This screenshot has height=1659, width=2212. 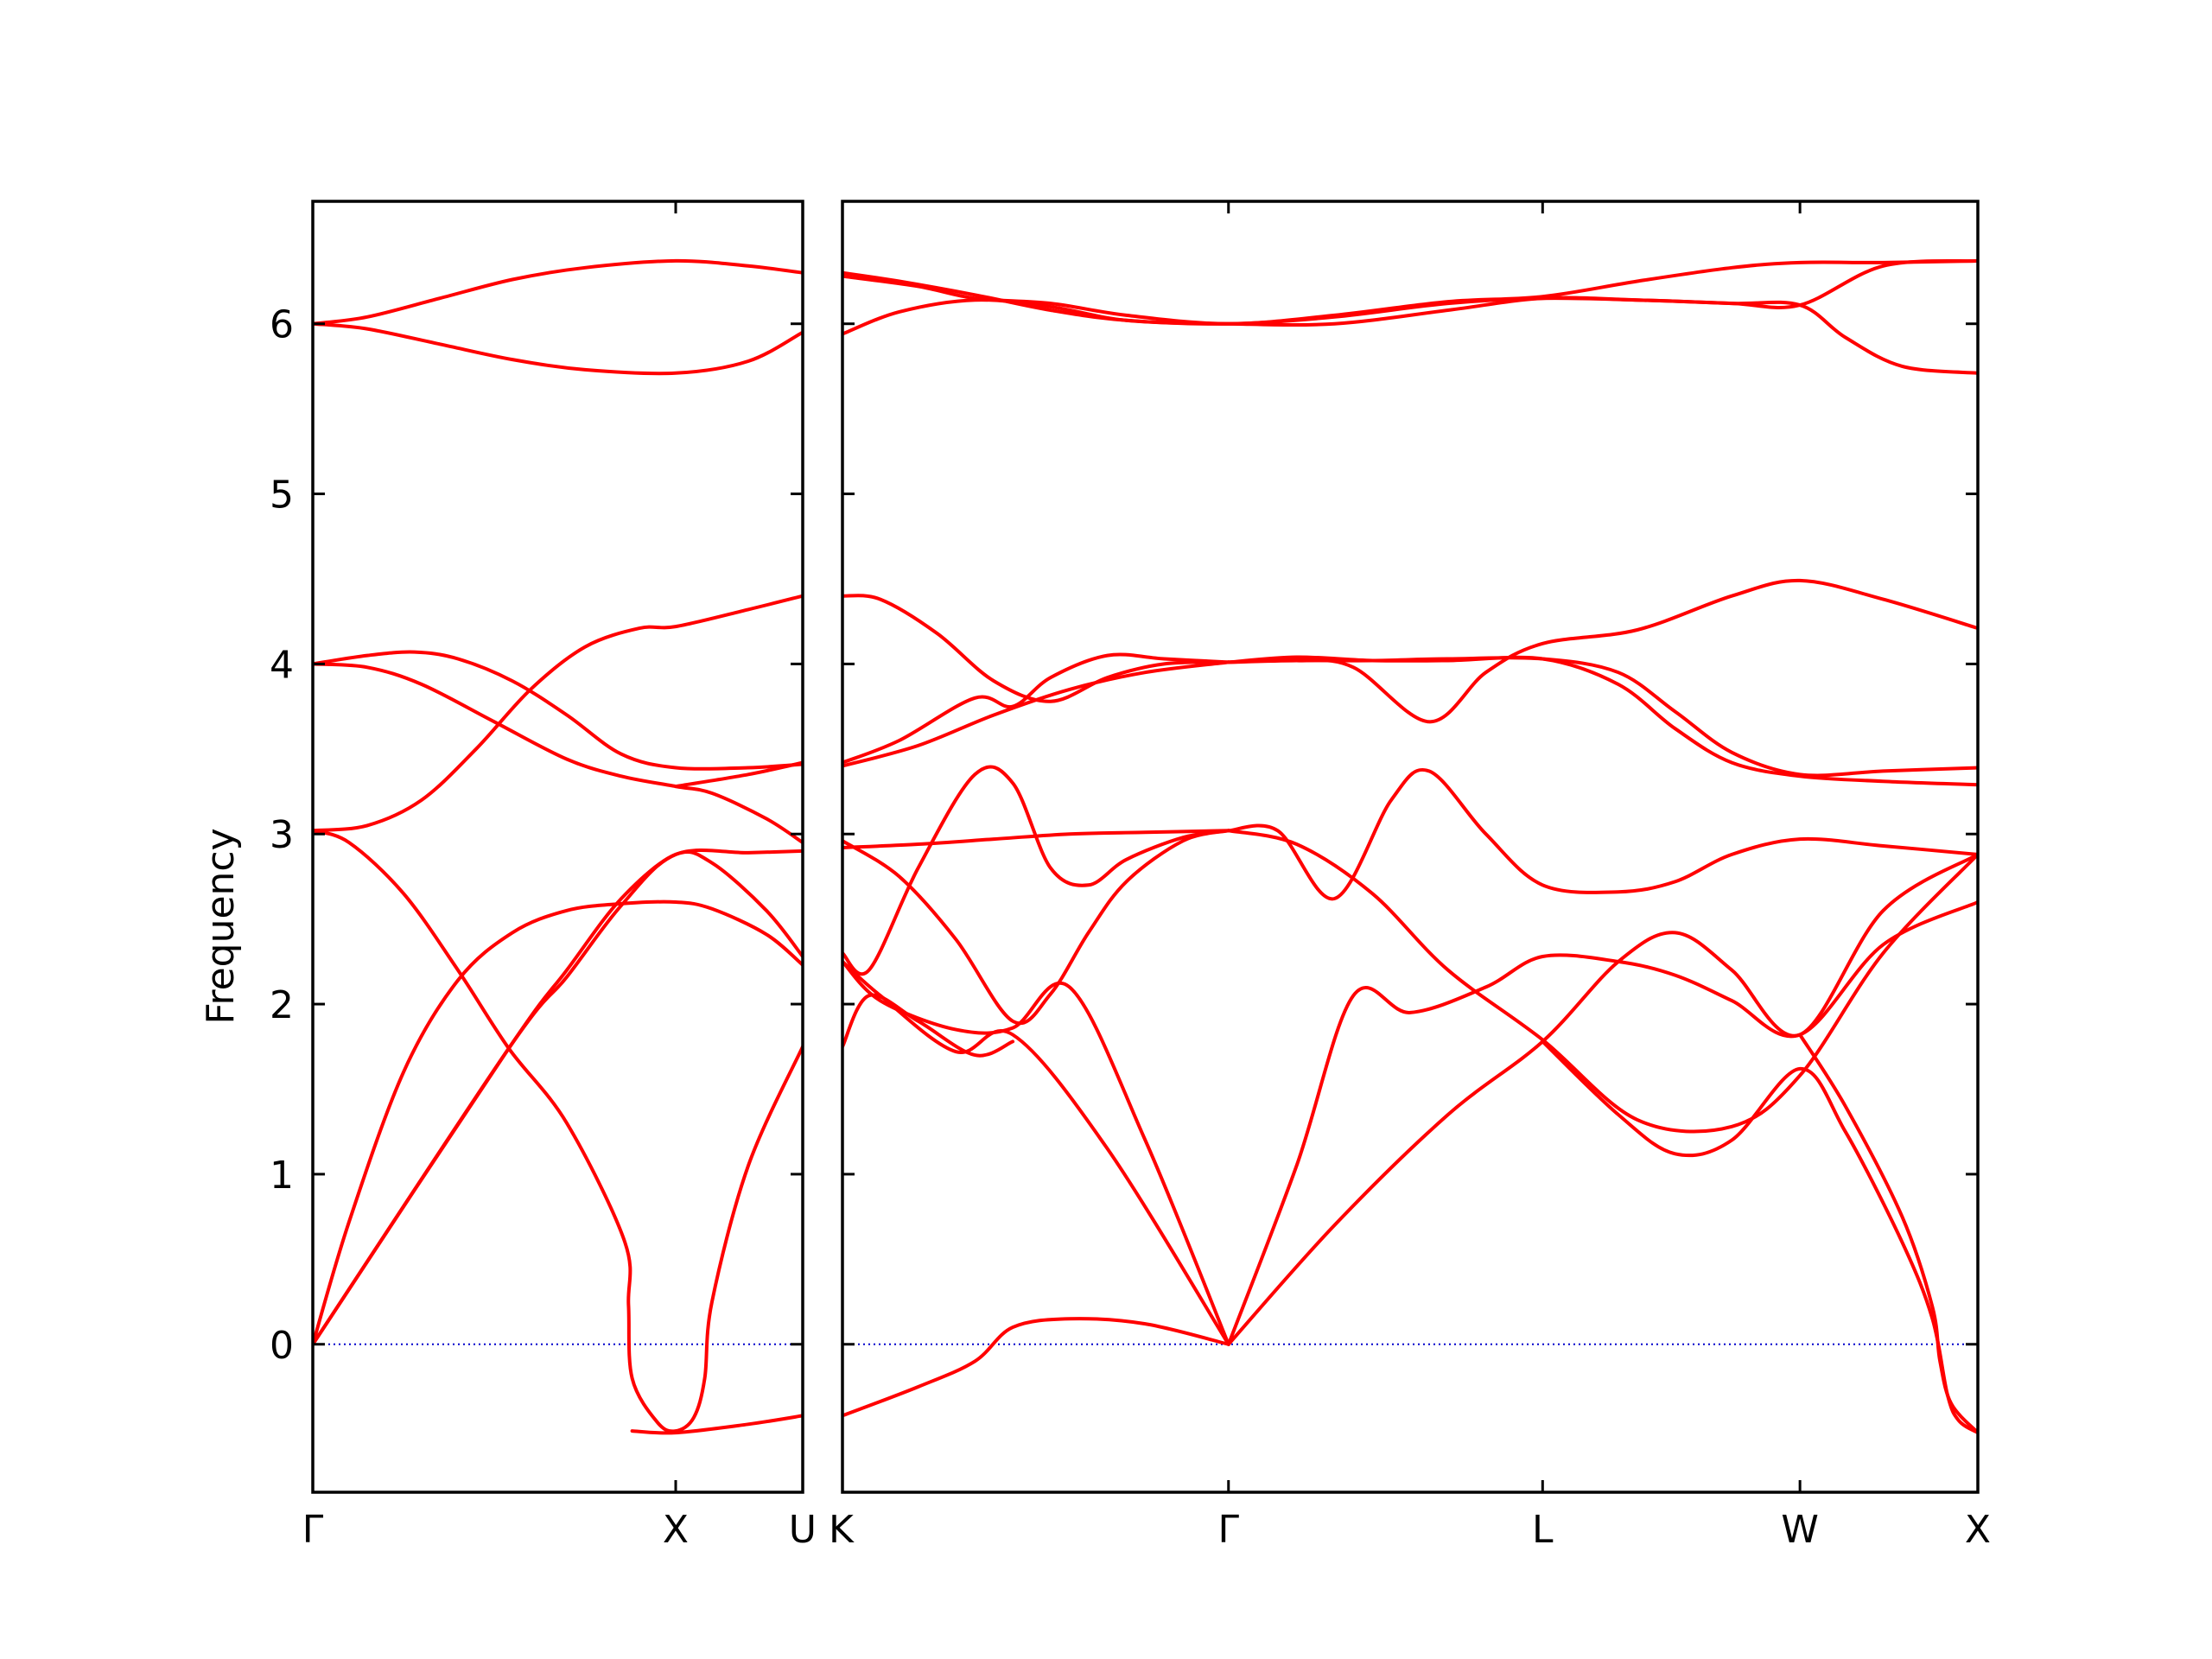 What do you see at coordinates (1543, 1530) in the screenshot?
I see `x-tick-label: L` at bounding box center [1543, 1530].